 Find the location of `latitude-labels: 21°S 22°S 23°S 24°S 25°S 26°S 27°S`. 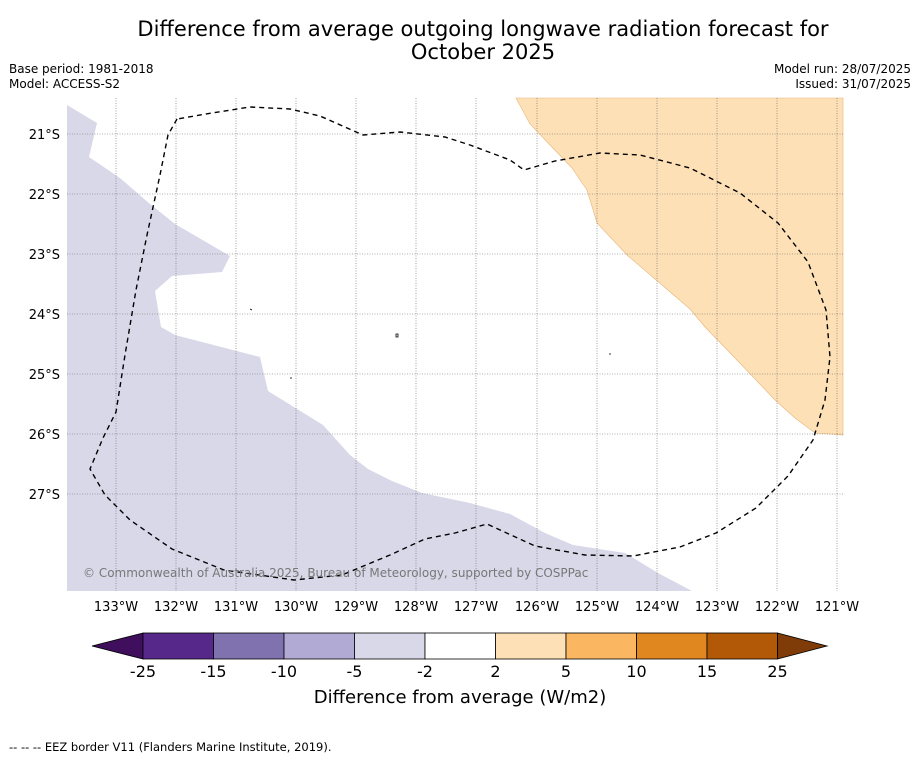

latitude-labels: 21°S 22°S 23°S 24°S 25°S 26°S 27°S is located at coordinates (44, 315).